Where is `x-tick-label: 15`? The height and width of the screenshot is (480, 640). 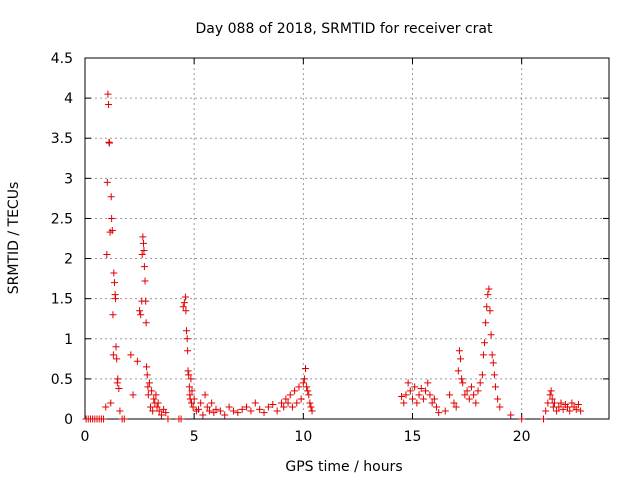
x-tick-label: 15 is located at coordinates (413, 437).